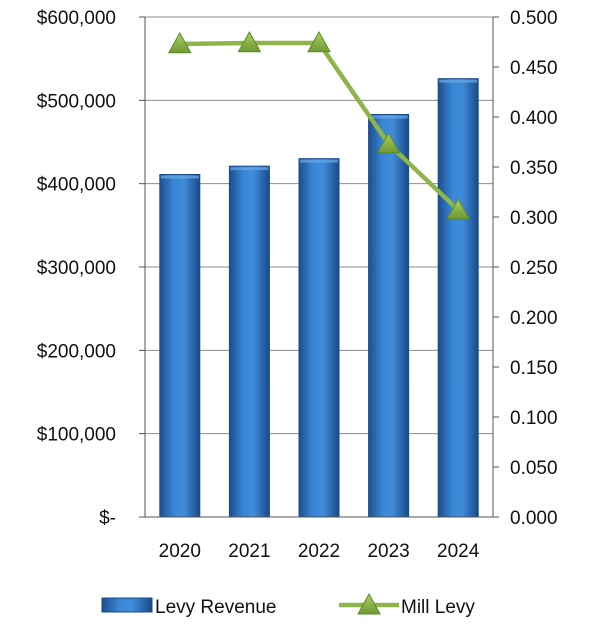 The image size is (589, 627). I want to click on right-tick-label: 0.250, so click(534, 268).